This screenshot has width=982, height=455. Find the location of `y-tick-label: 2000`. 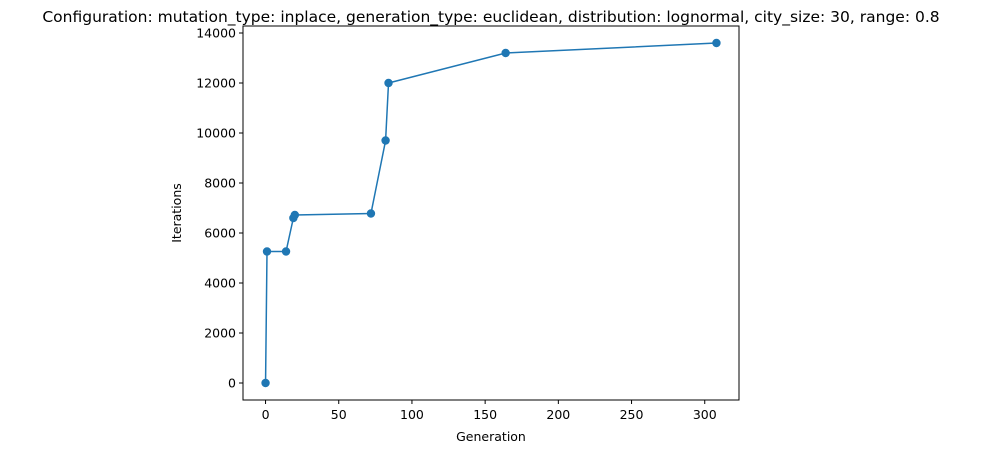

y-tick-label: 2000 is located at coordinates (220, 333).